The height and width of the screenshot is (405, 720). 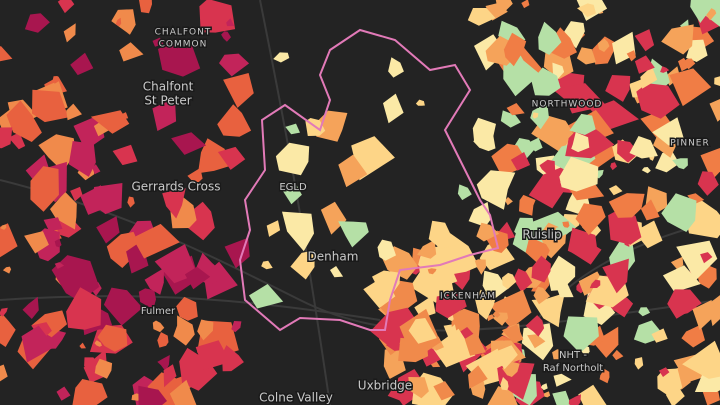 I want to click on place-label: Raf Northolt, so click(x=573, y=368).